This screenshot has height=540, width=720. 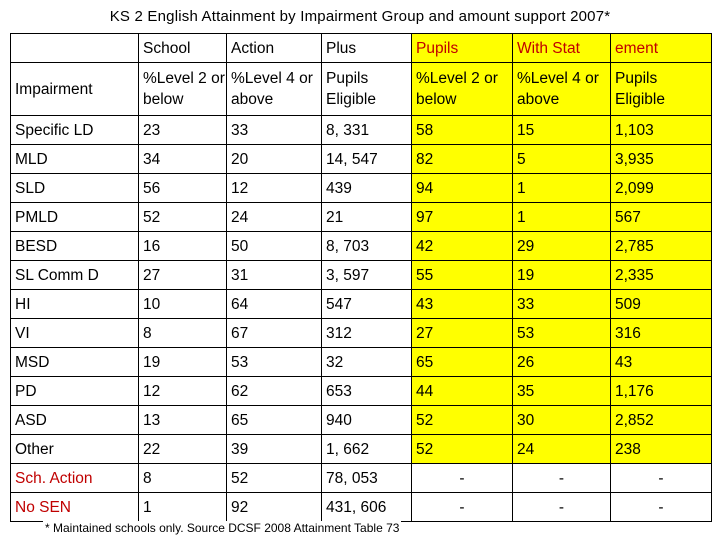 What do you see at coordinates (74, 188) in the screenshot?
I see `impairment-label: SLD` at bounding box center [74, 188].